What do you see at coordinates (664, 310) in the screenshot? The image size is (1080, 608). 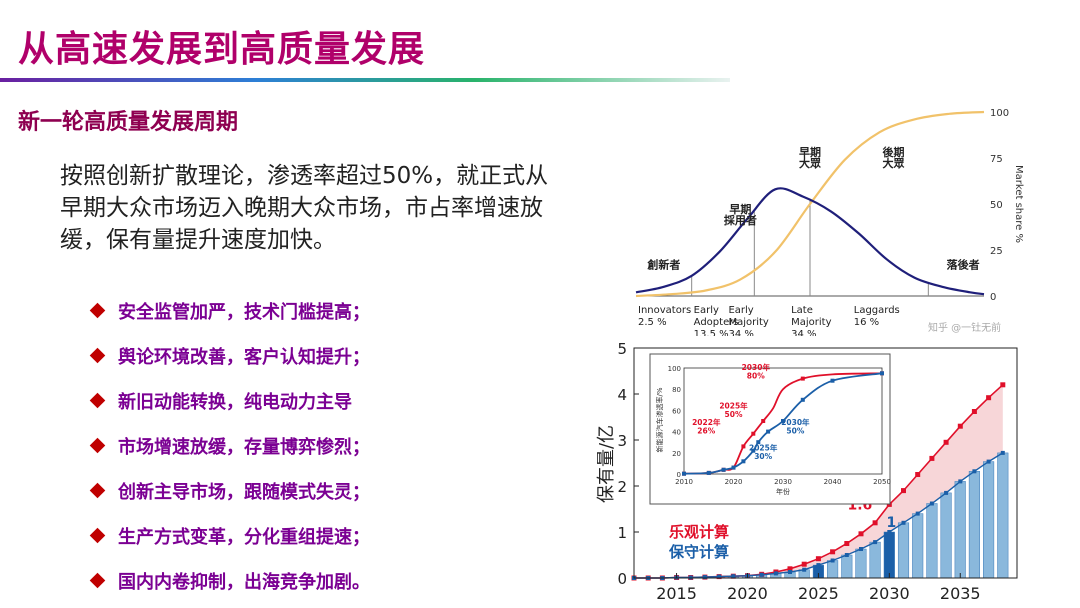 I see `category-name: Innovators` at bounding box center [664, 310].